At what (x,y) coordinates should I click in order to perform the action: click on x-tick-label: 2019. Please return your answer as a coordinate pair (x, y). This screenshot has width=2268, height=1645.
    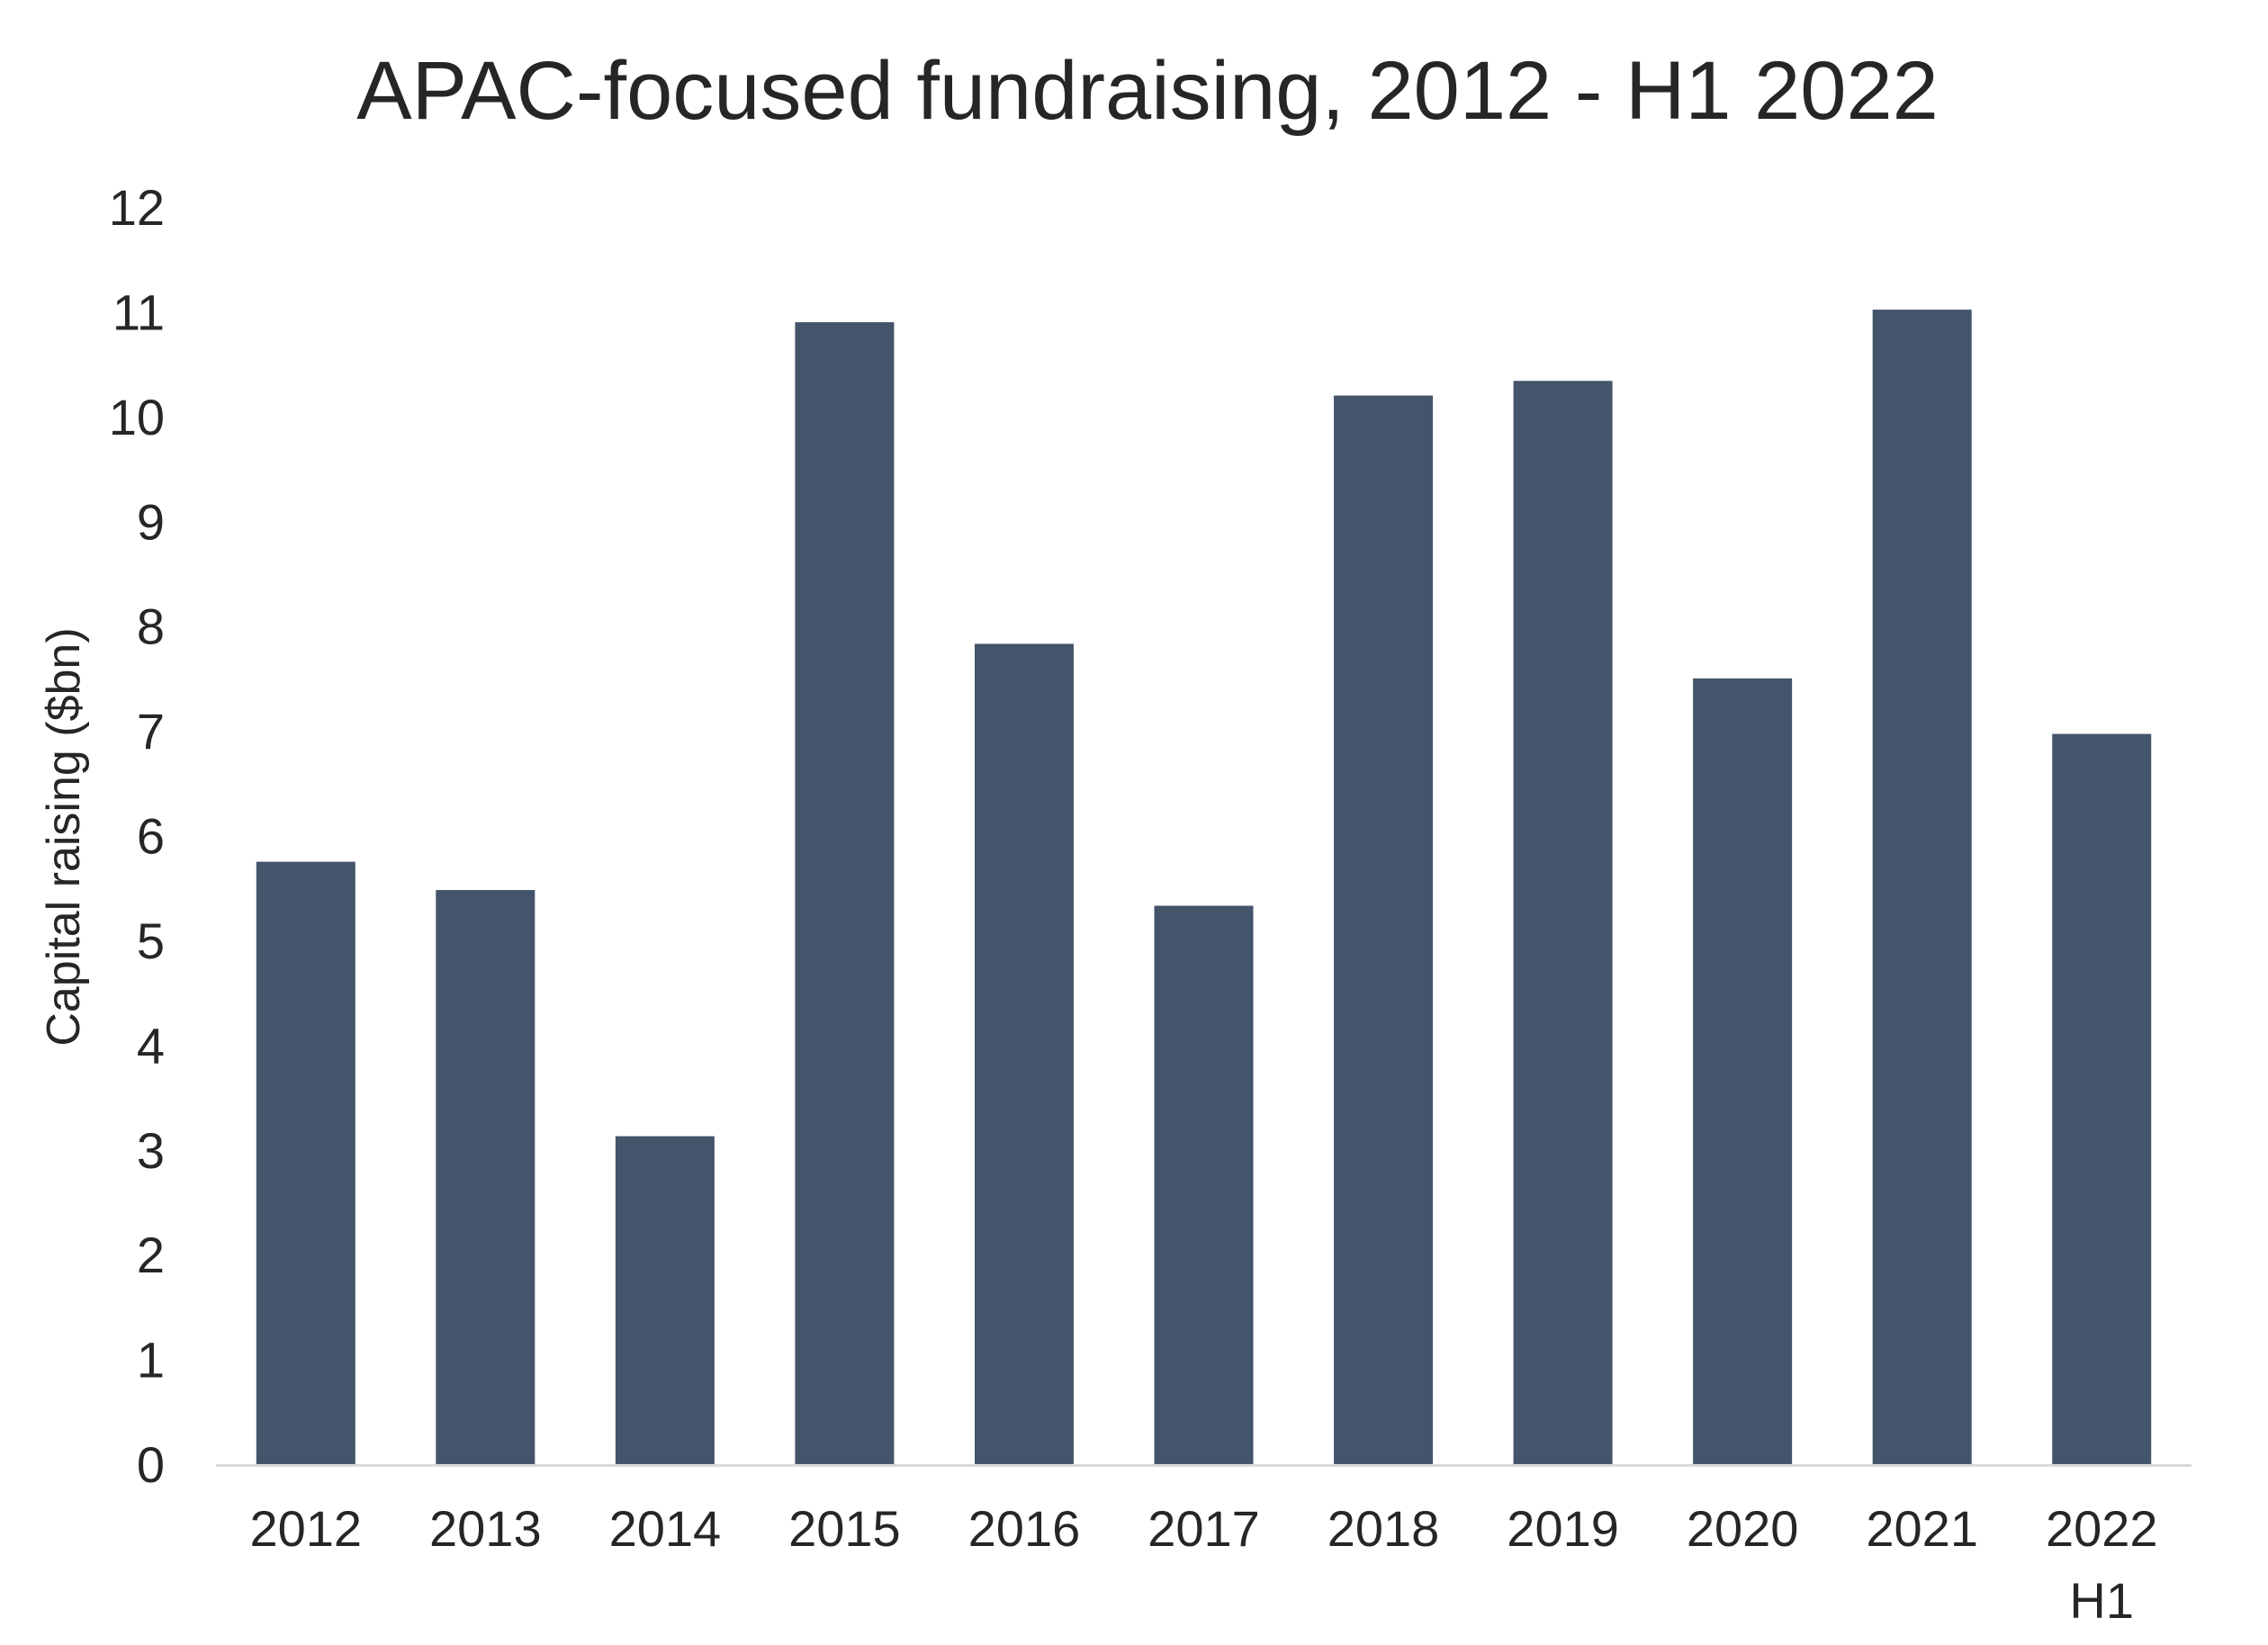
    Looking at the image, I should click on (1563, 1528).